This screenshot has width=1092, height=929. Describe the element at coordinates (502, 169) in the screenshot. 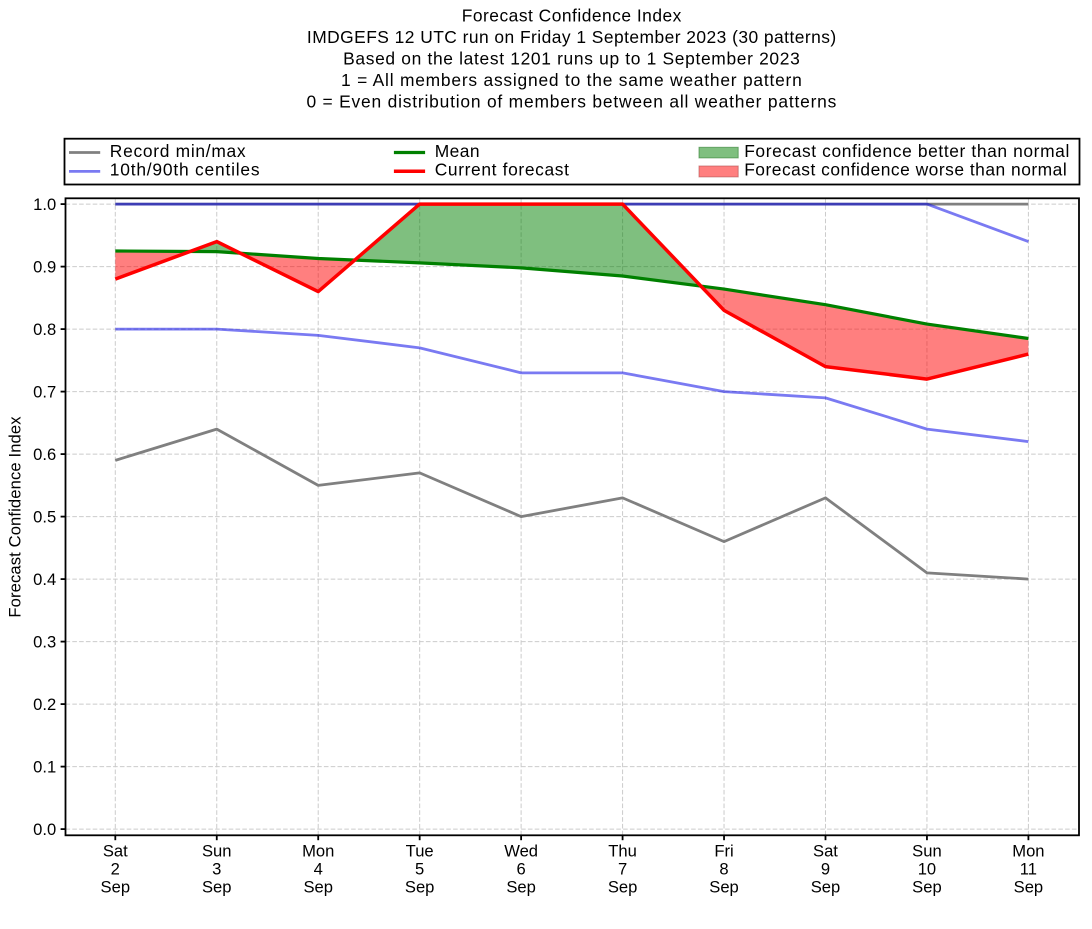

I see `svg-text: Current forecast` at that location.